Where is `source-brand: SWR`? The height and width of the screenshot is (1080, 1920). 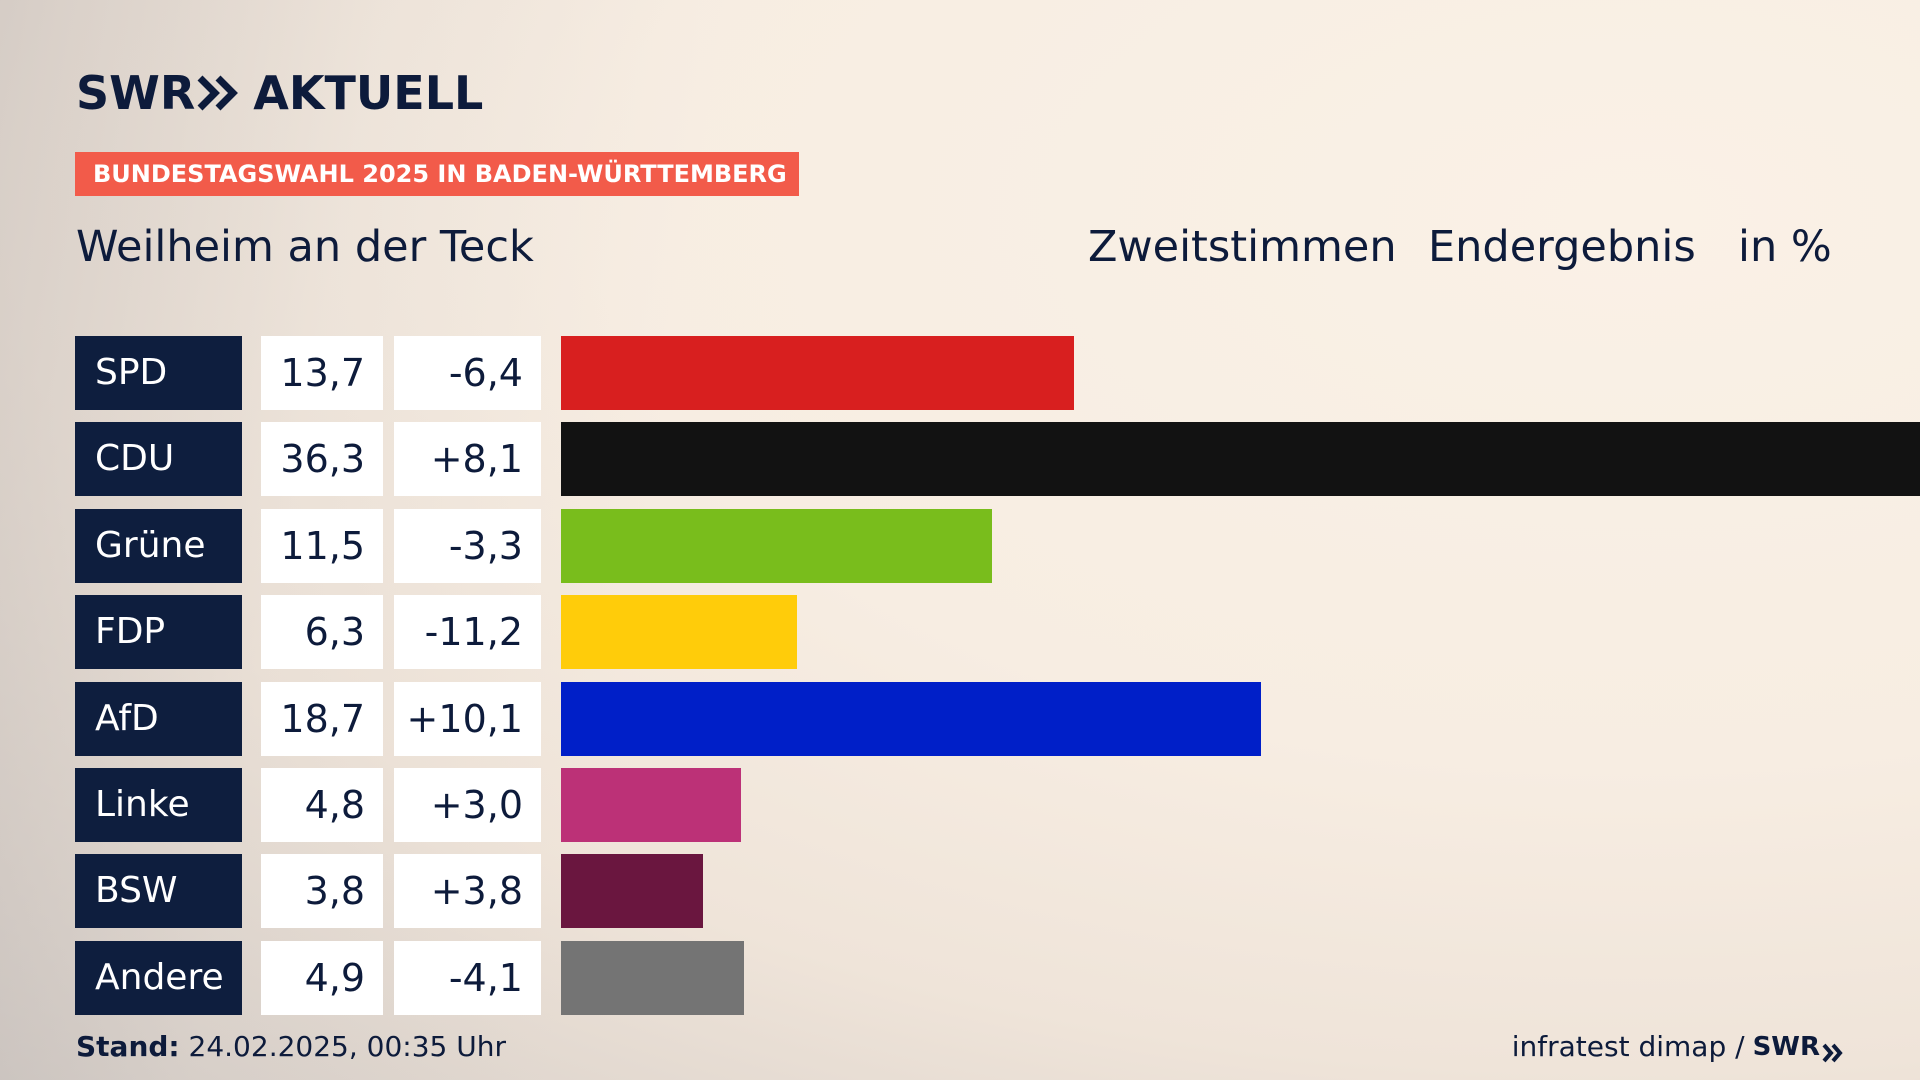
source-brand: SWR is located at coordinates (1786, 1046).